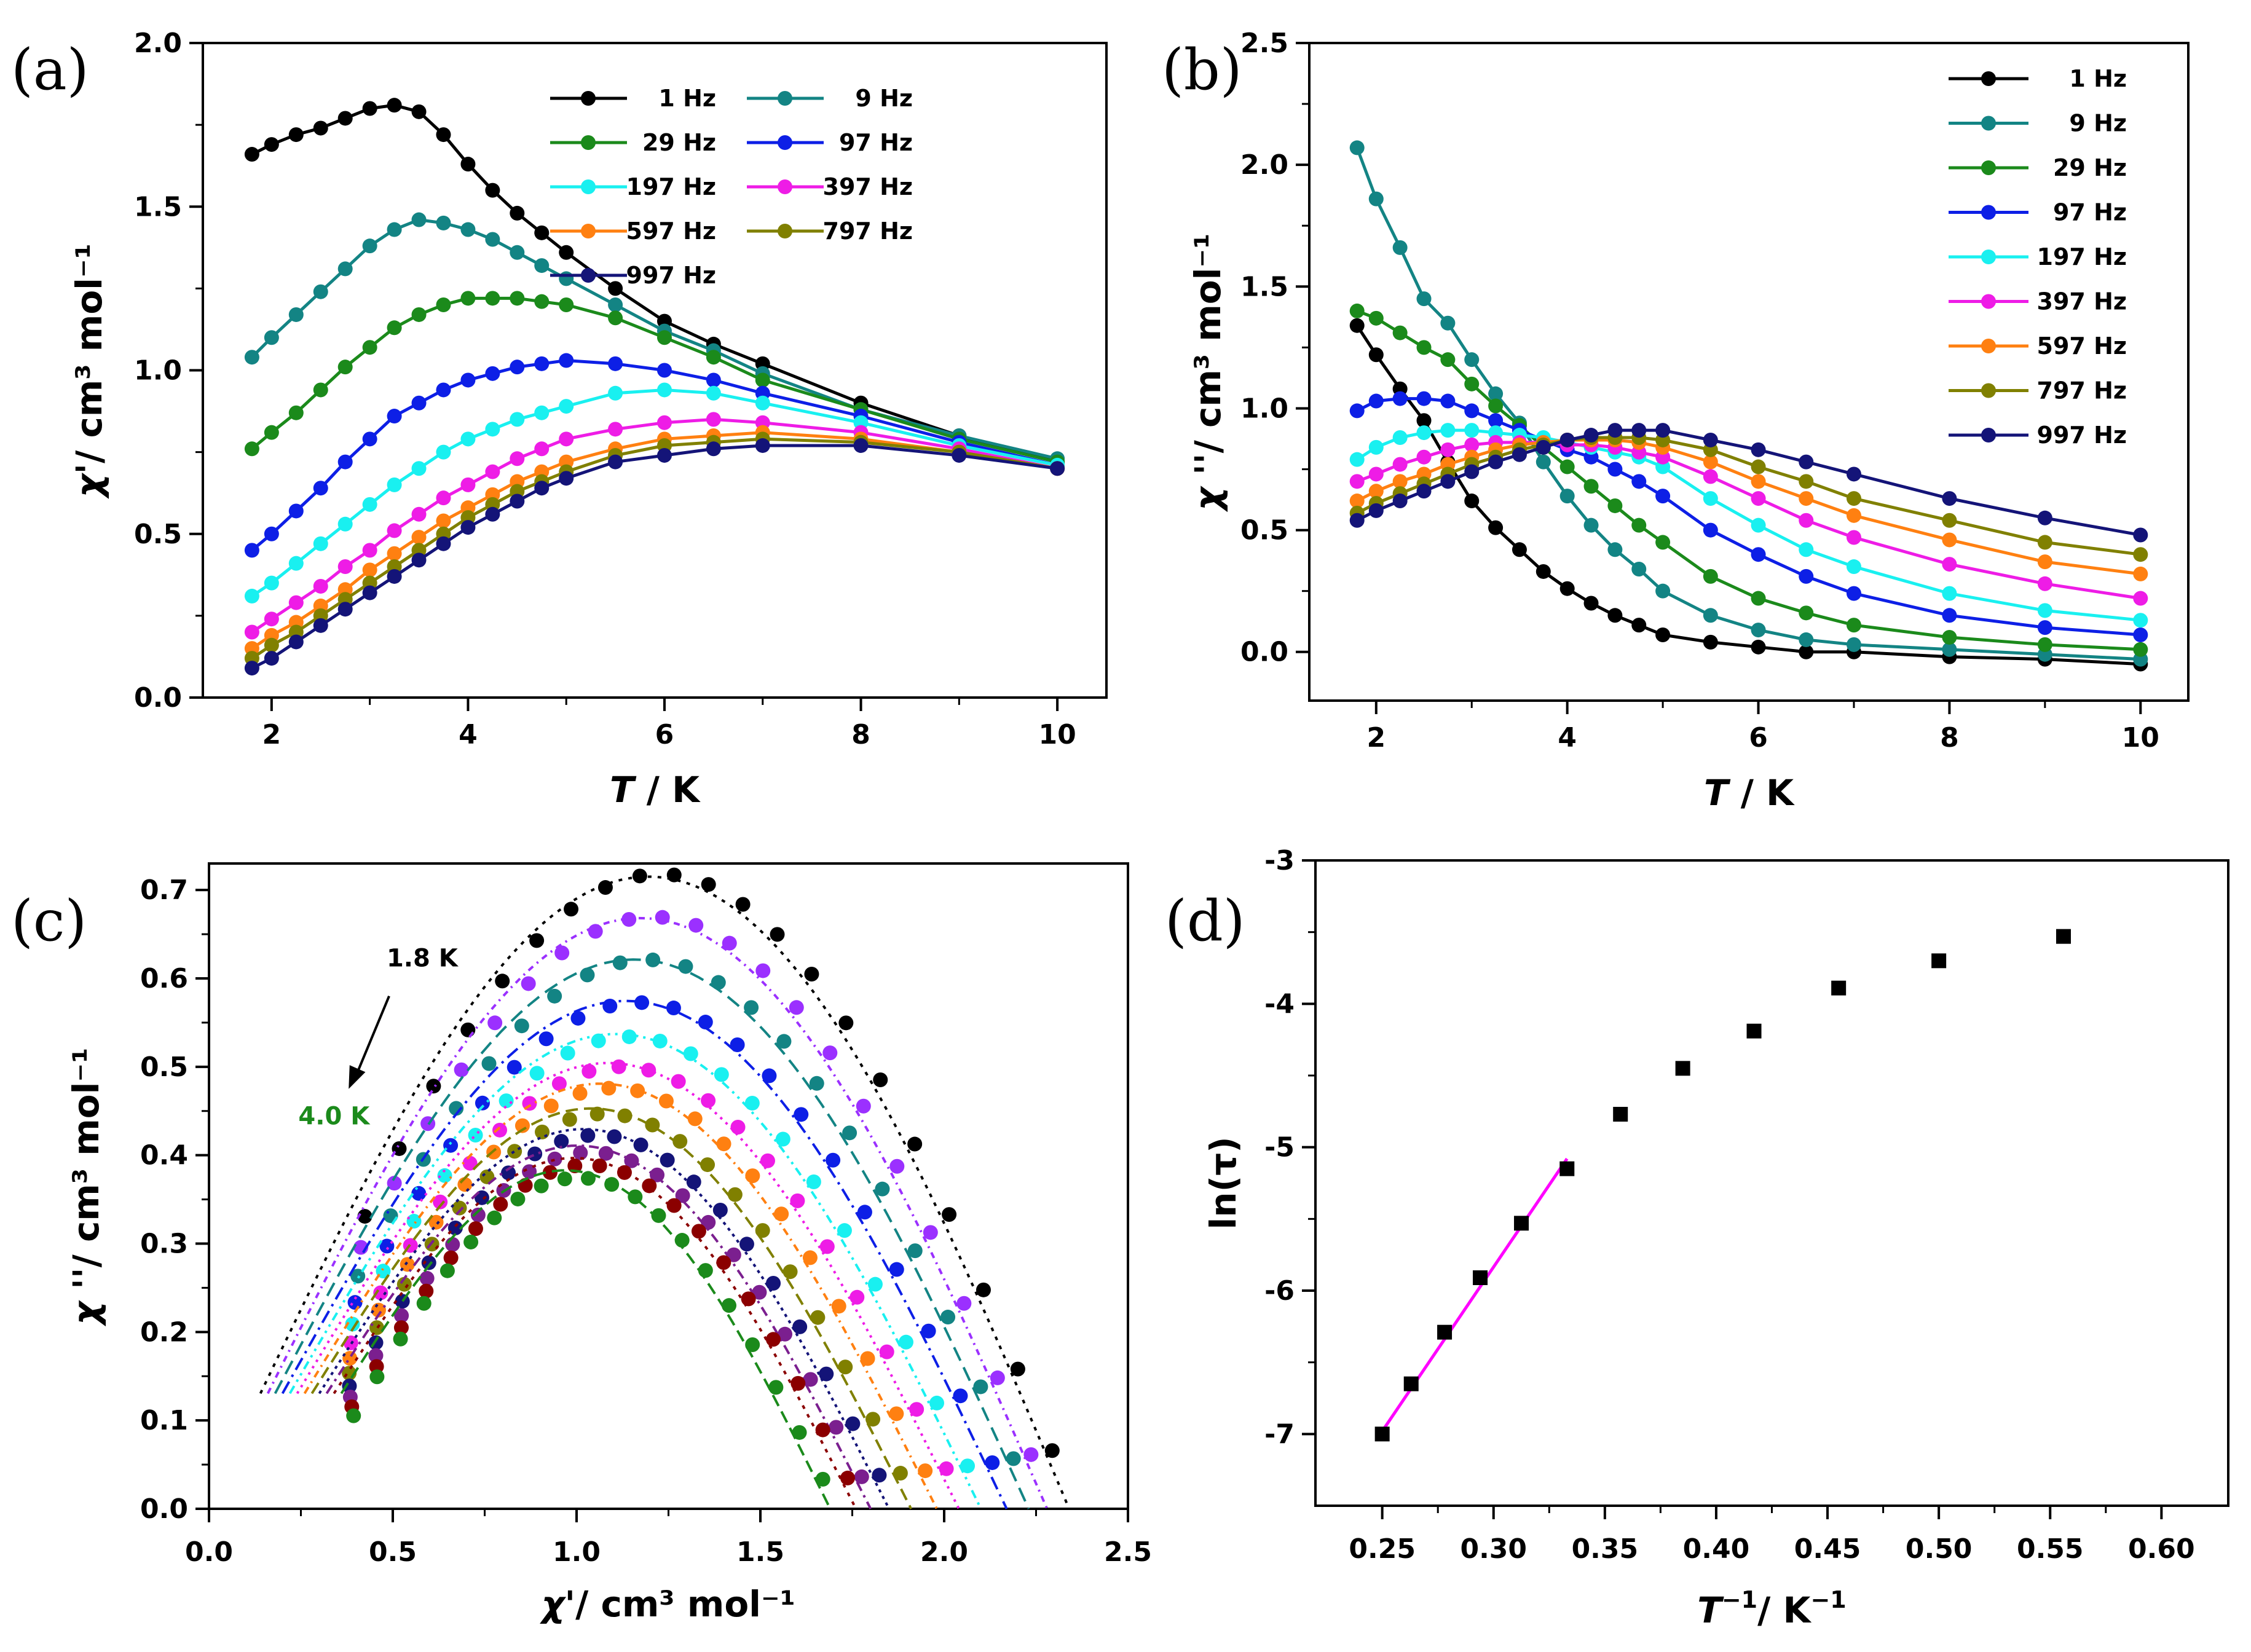 This screenshot has width=2251, height=1652. I want to click on x-tick-label: 0.40, so click(1716, 1549).